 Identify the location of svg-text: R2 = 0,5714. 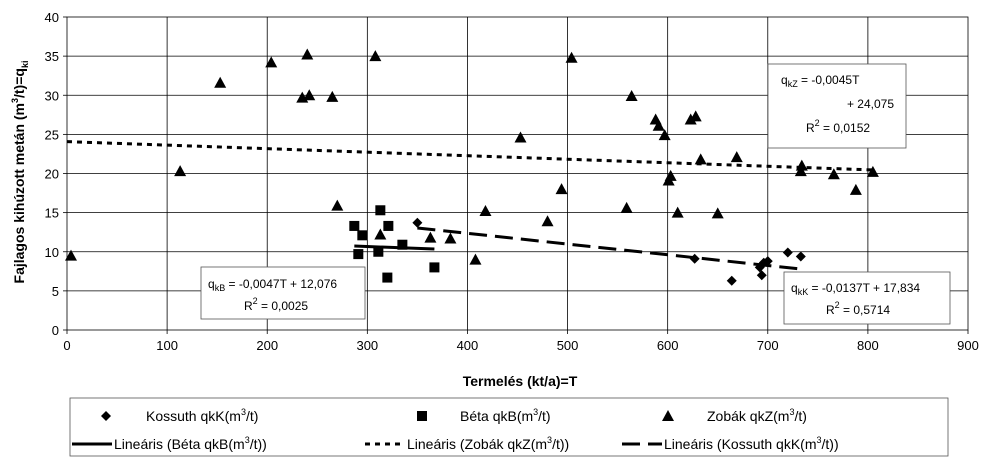
(858, 308).